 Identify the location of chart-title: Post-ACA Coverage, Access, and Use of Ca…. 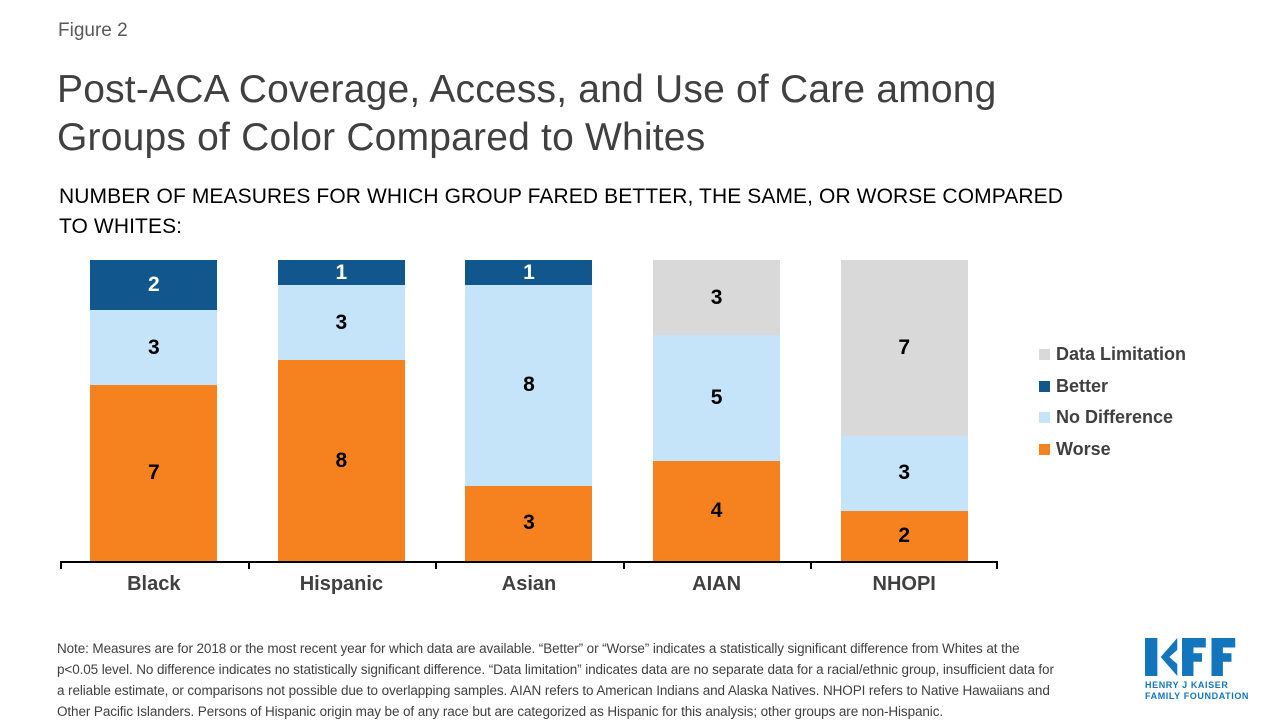
(527, 114).